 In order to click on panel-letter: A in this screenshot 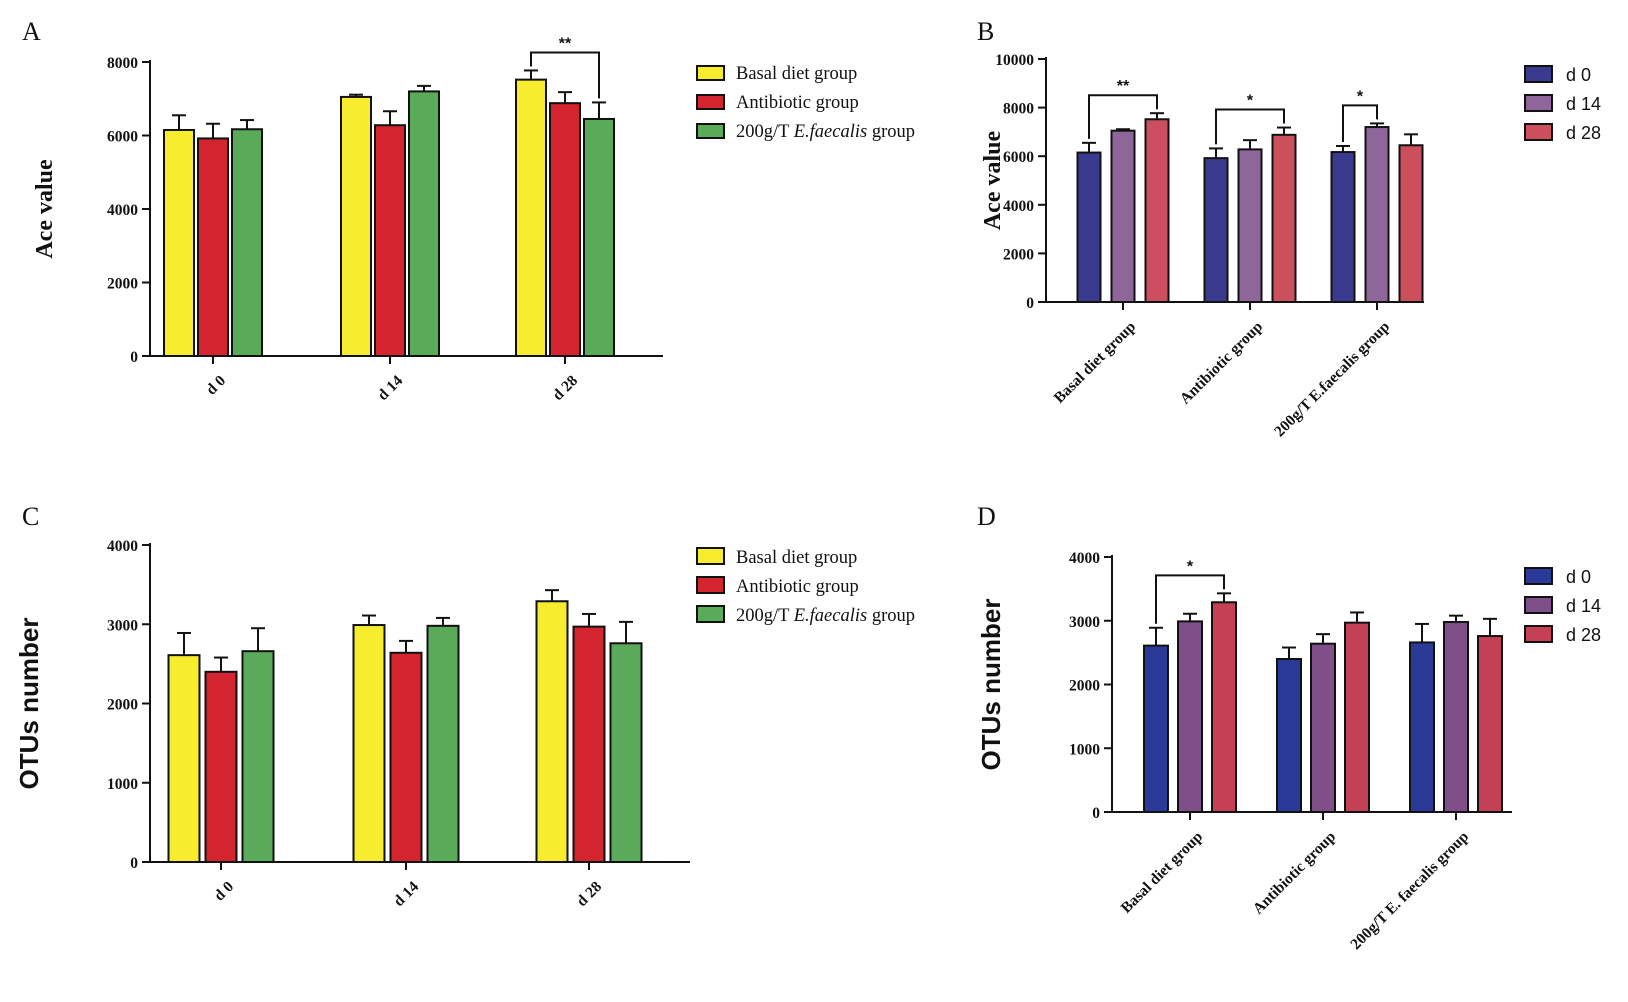, I will do `click(31, 31)`.